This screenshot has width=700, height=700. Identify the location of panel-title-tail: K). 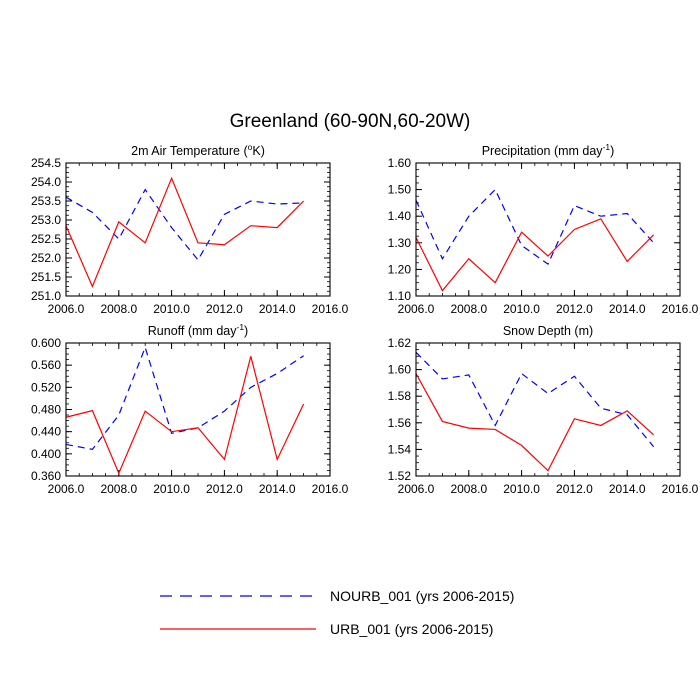
(258, 151).